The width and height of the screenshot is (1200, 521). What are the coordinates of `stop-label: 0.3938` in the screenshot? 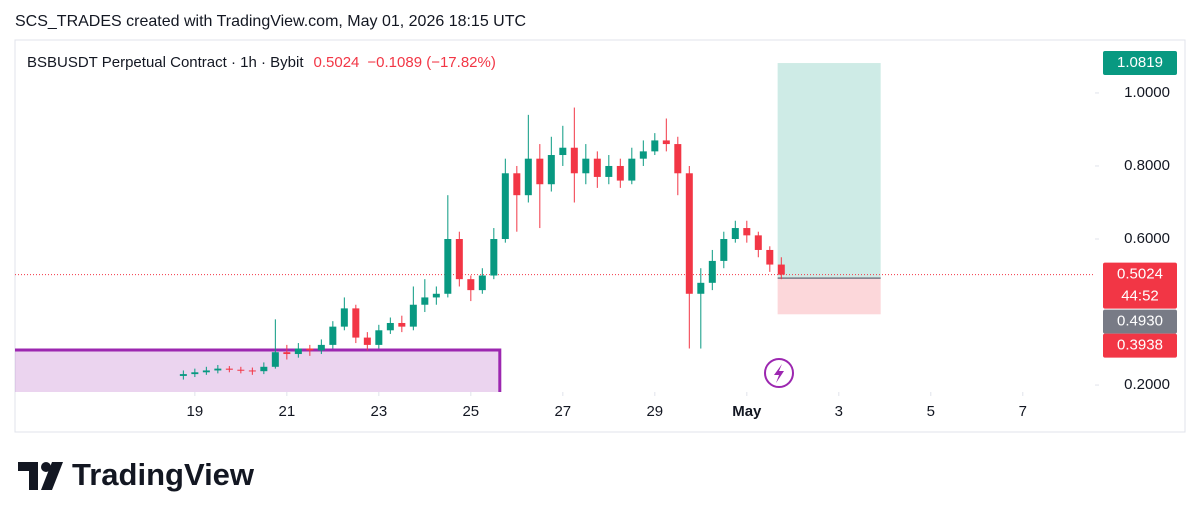 It's located at (1140, 345).